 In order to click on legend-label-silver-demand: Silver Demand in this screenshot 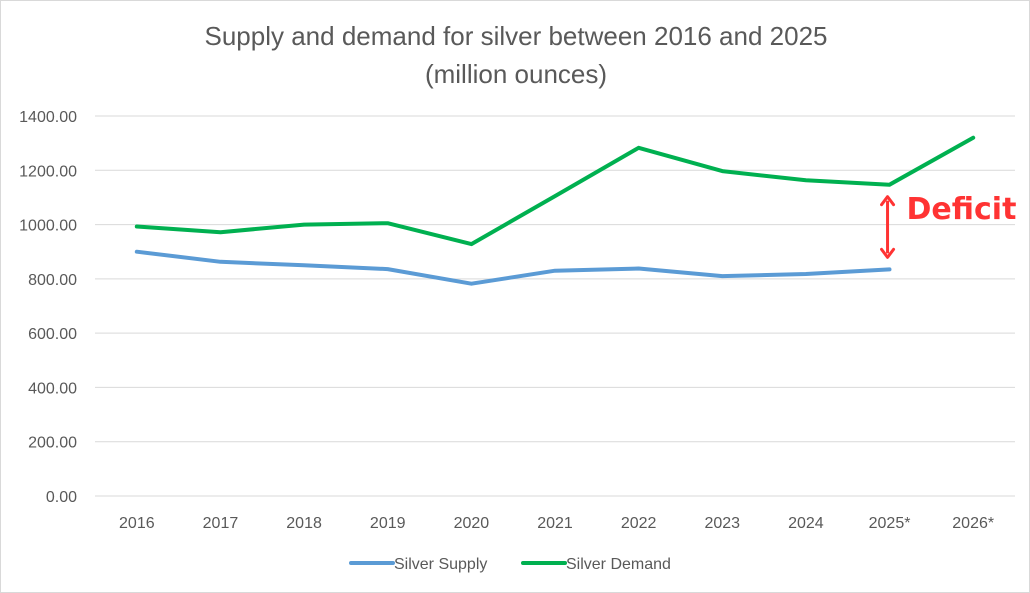, I will do `click(618, 564)`.